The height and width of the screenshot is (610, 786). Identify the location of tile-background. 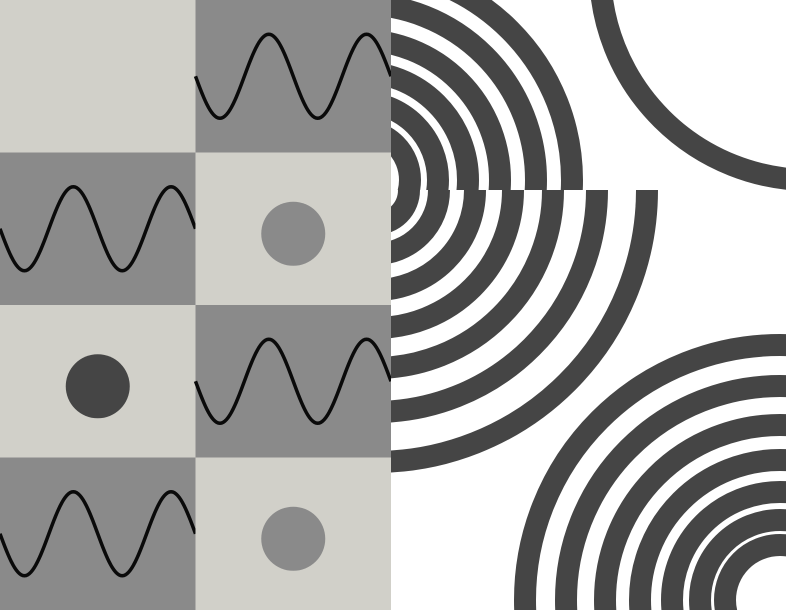
(98, 76).